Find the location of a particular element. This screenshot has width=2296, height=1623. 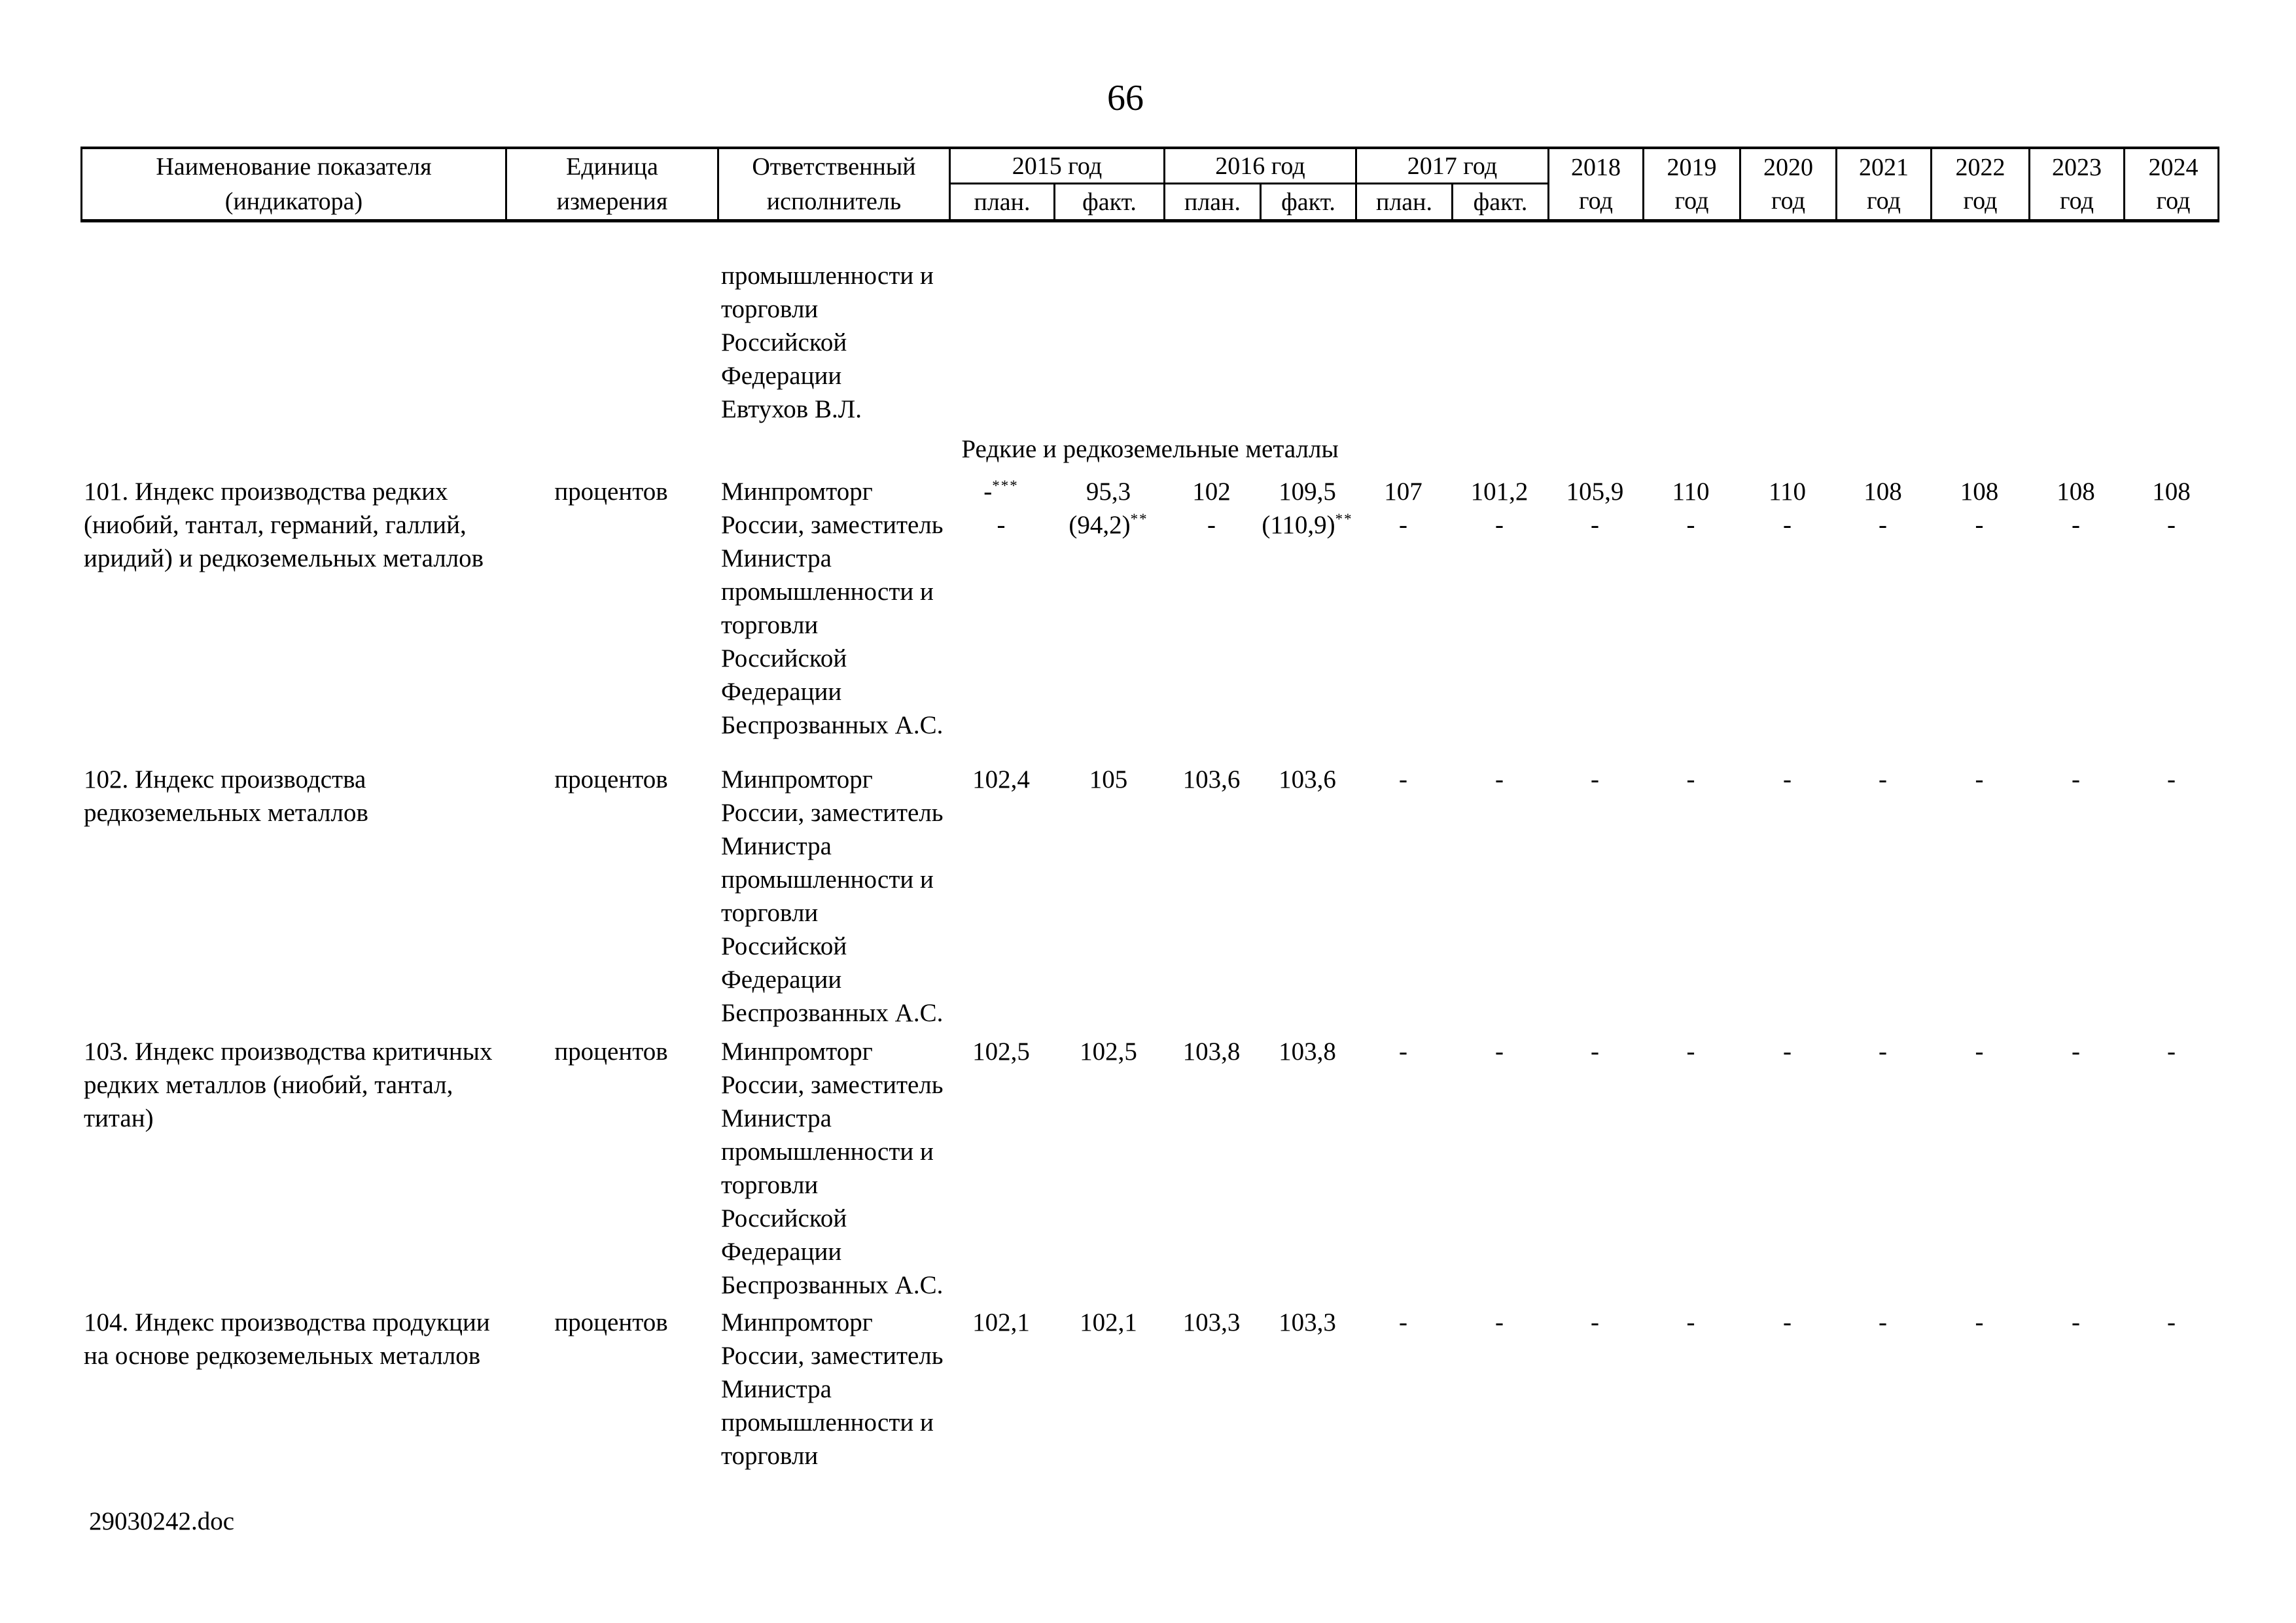

footnote-marker: ** is located at coordinates (1344, 519).